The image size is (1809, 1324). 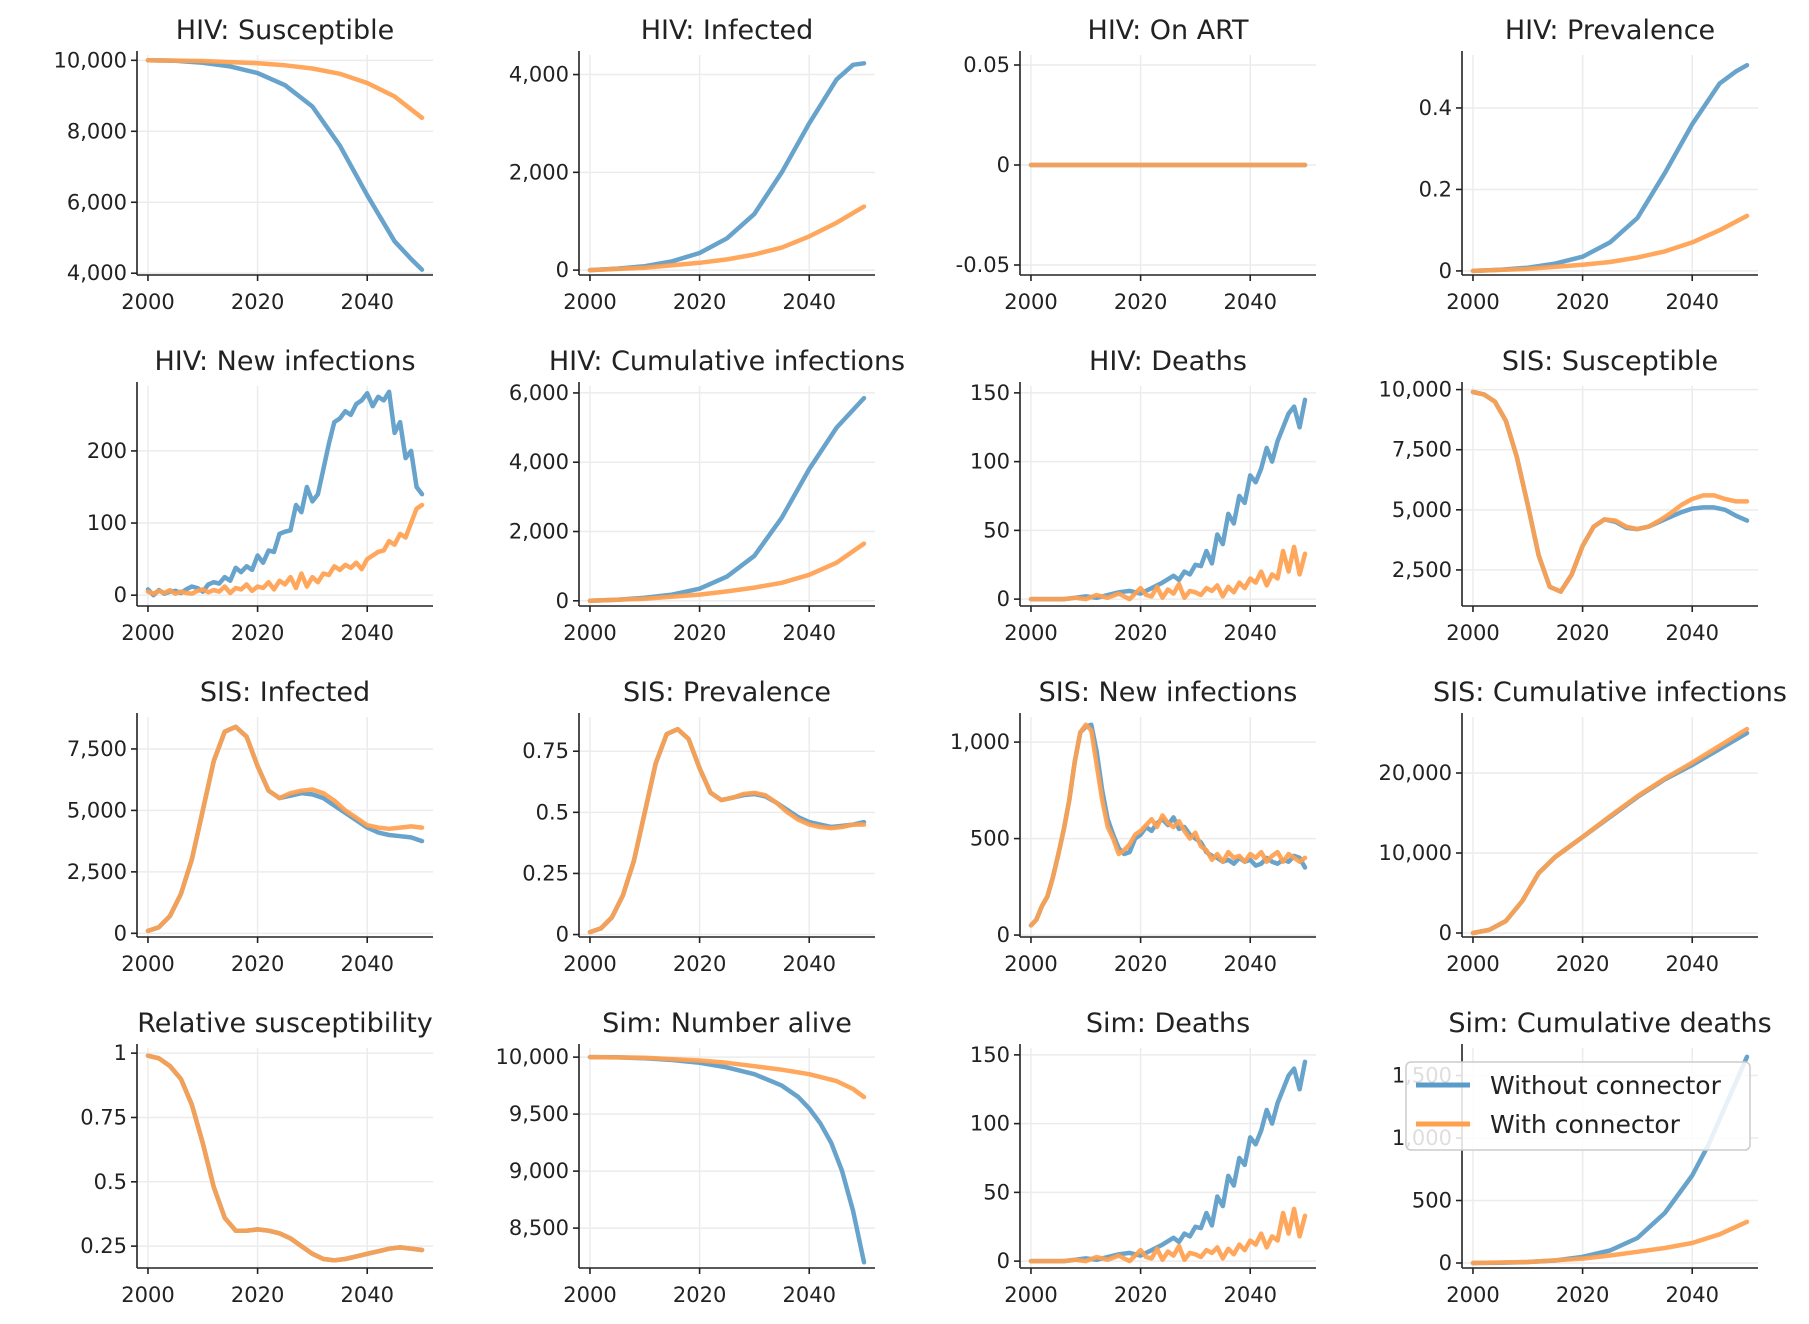 What do you see at coordinates (284, 361) in the screenshot?
I see `panel-title: HIV: New infections` at bounding box center [284, 361].